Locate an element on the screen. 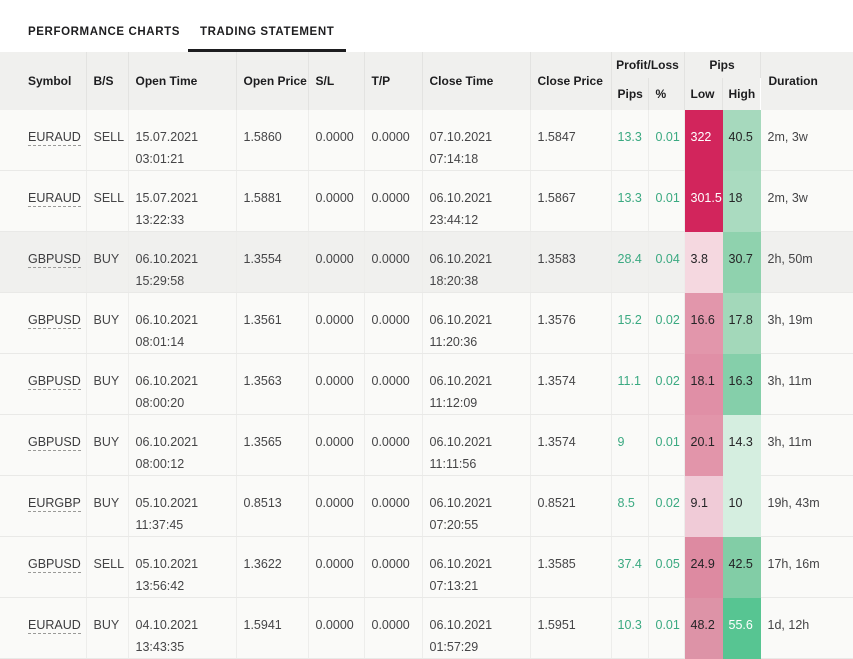  cell-open-price: 1.5941 is located at coordinates (272, 628).